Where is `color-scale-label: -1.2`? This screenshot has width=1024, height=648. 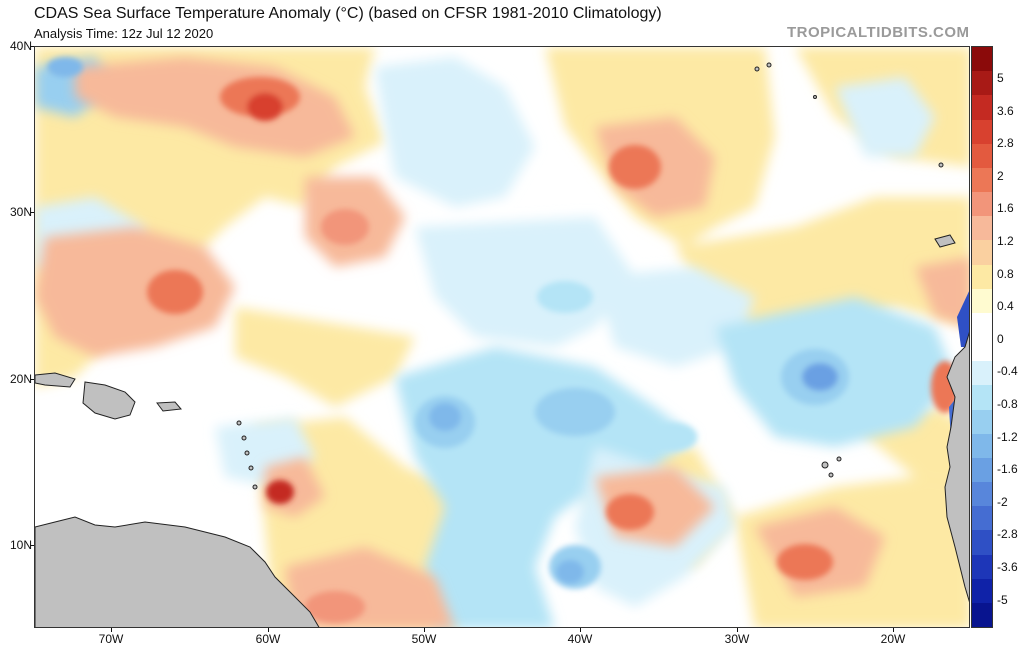
color-scale-label: -1.2 is located at coordinates (1007, 436).